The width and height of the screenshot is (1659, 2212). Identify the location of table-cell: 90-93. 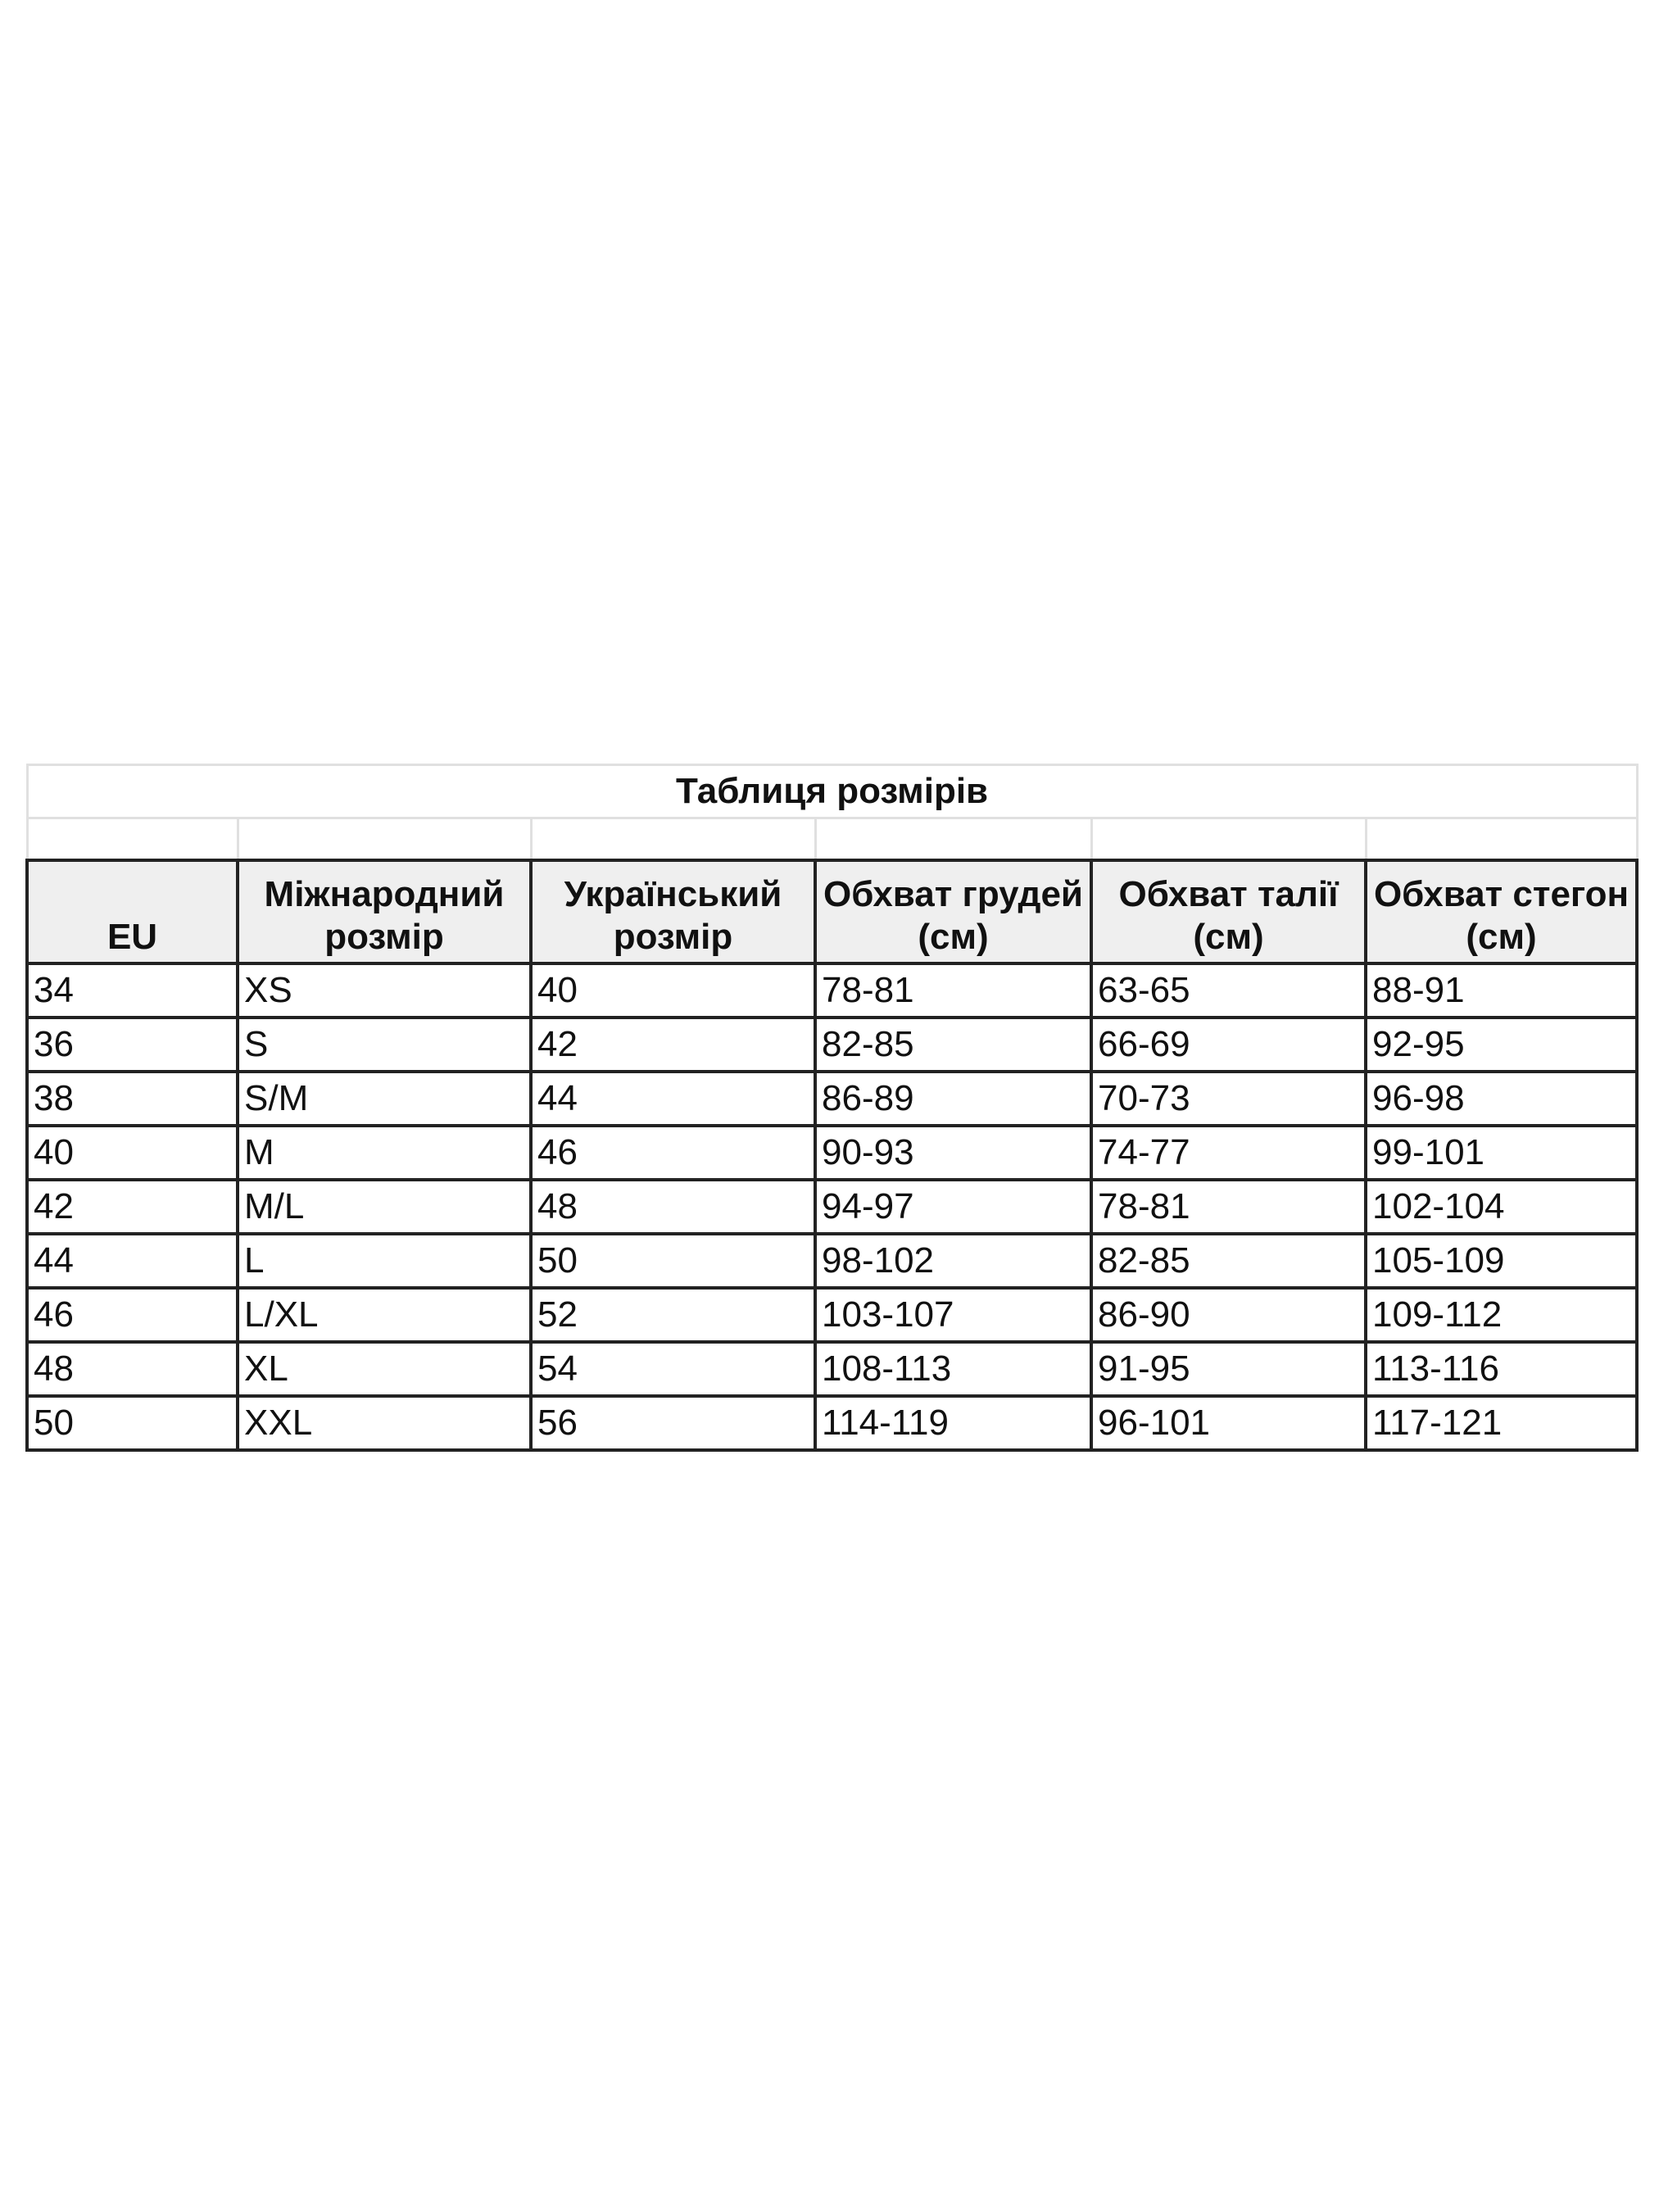
(953, 1152).